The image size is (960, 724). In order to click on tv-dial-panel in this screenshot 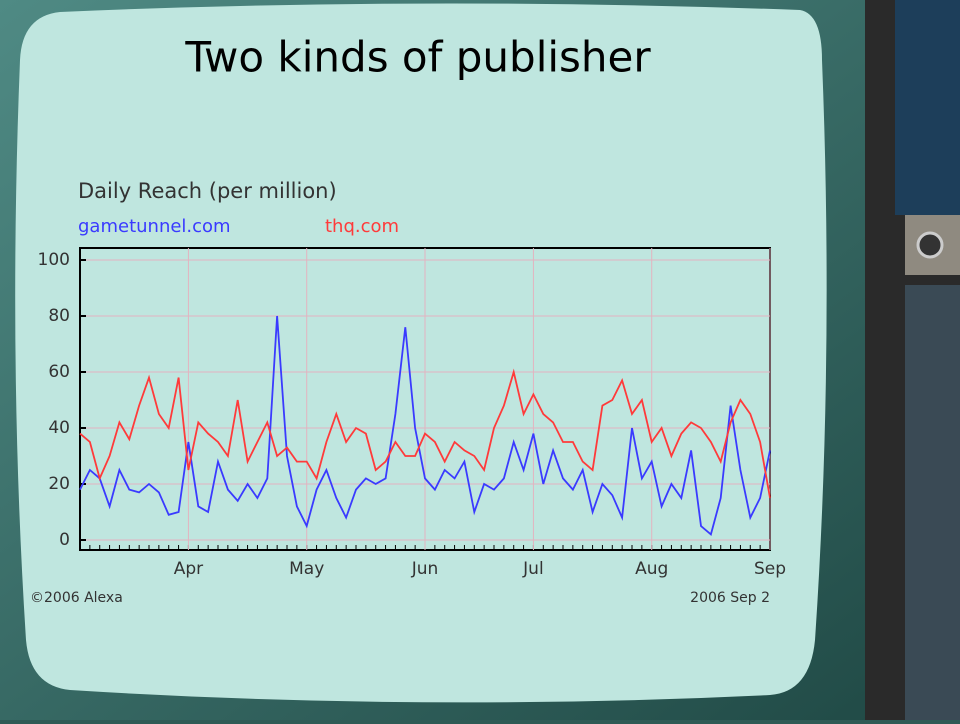, I will do `click(927, 107)`.